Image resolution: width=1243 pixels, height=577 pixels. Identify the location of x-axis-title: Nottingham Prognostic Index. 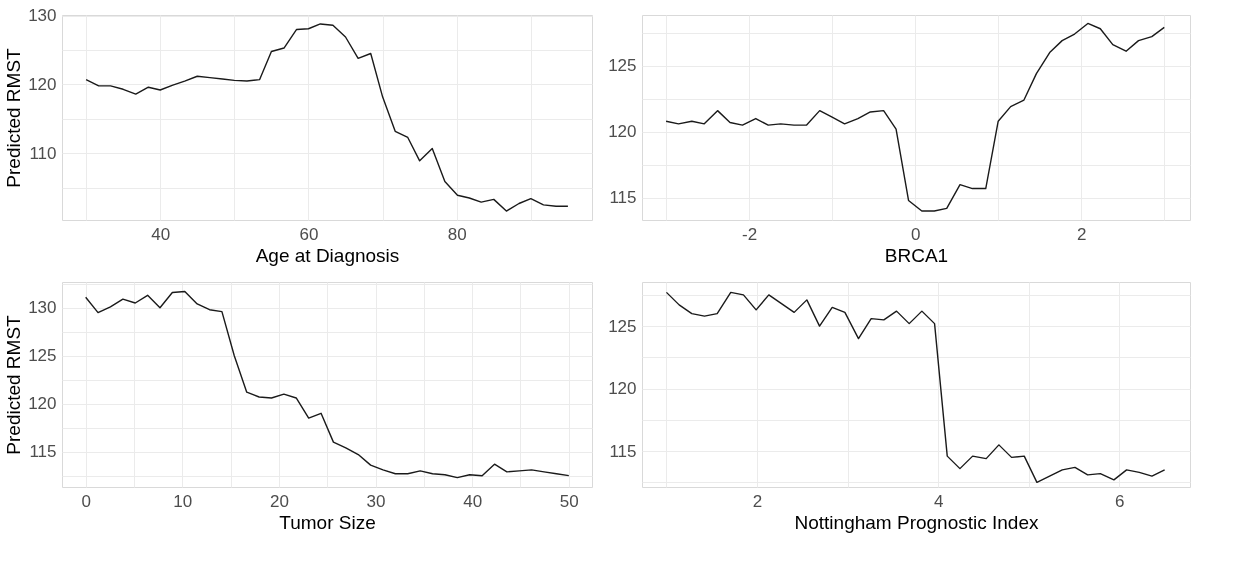
(916, 522).